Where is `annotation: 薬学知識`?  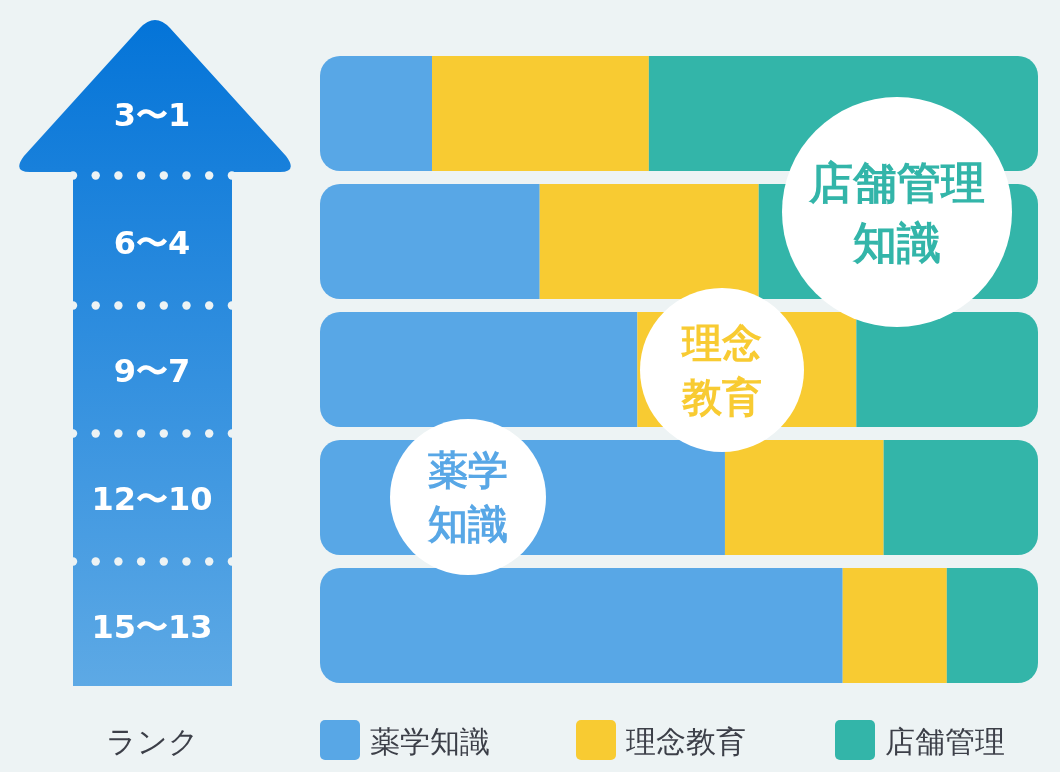
annotation: 薬学知識 is located at coordinates (467, 497).